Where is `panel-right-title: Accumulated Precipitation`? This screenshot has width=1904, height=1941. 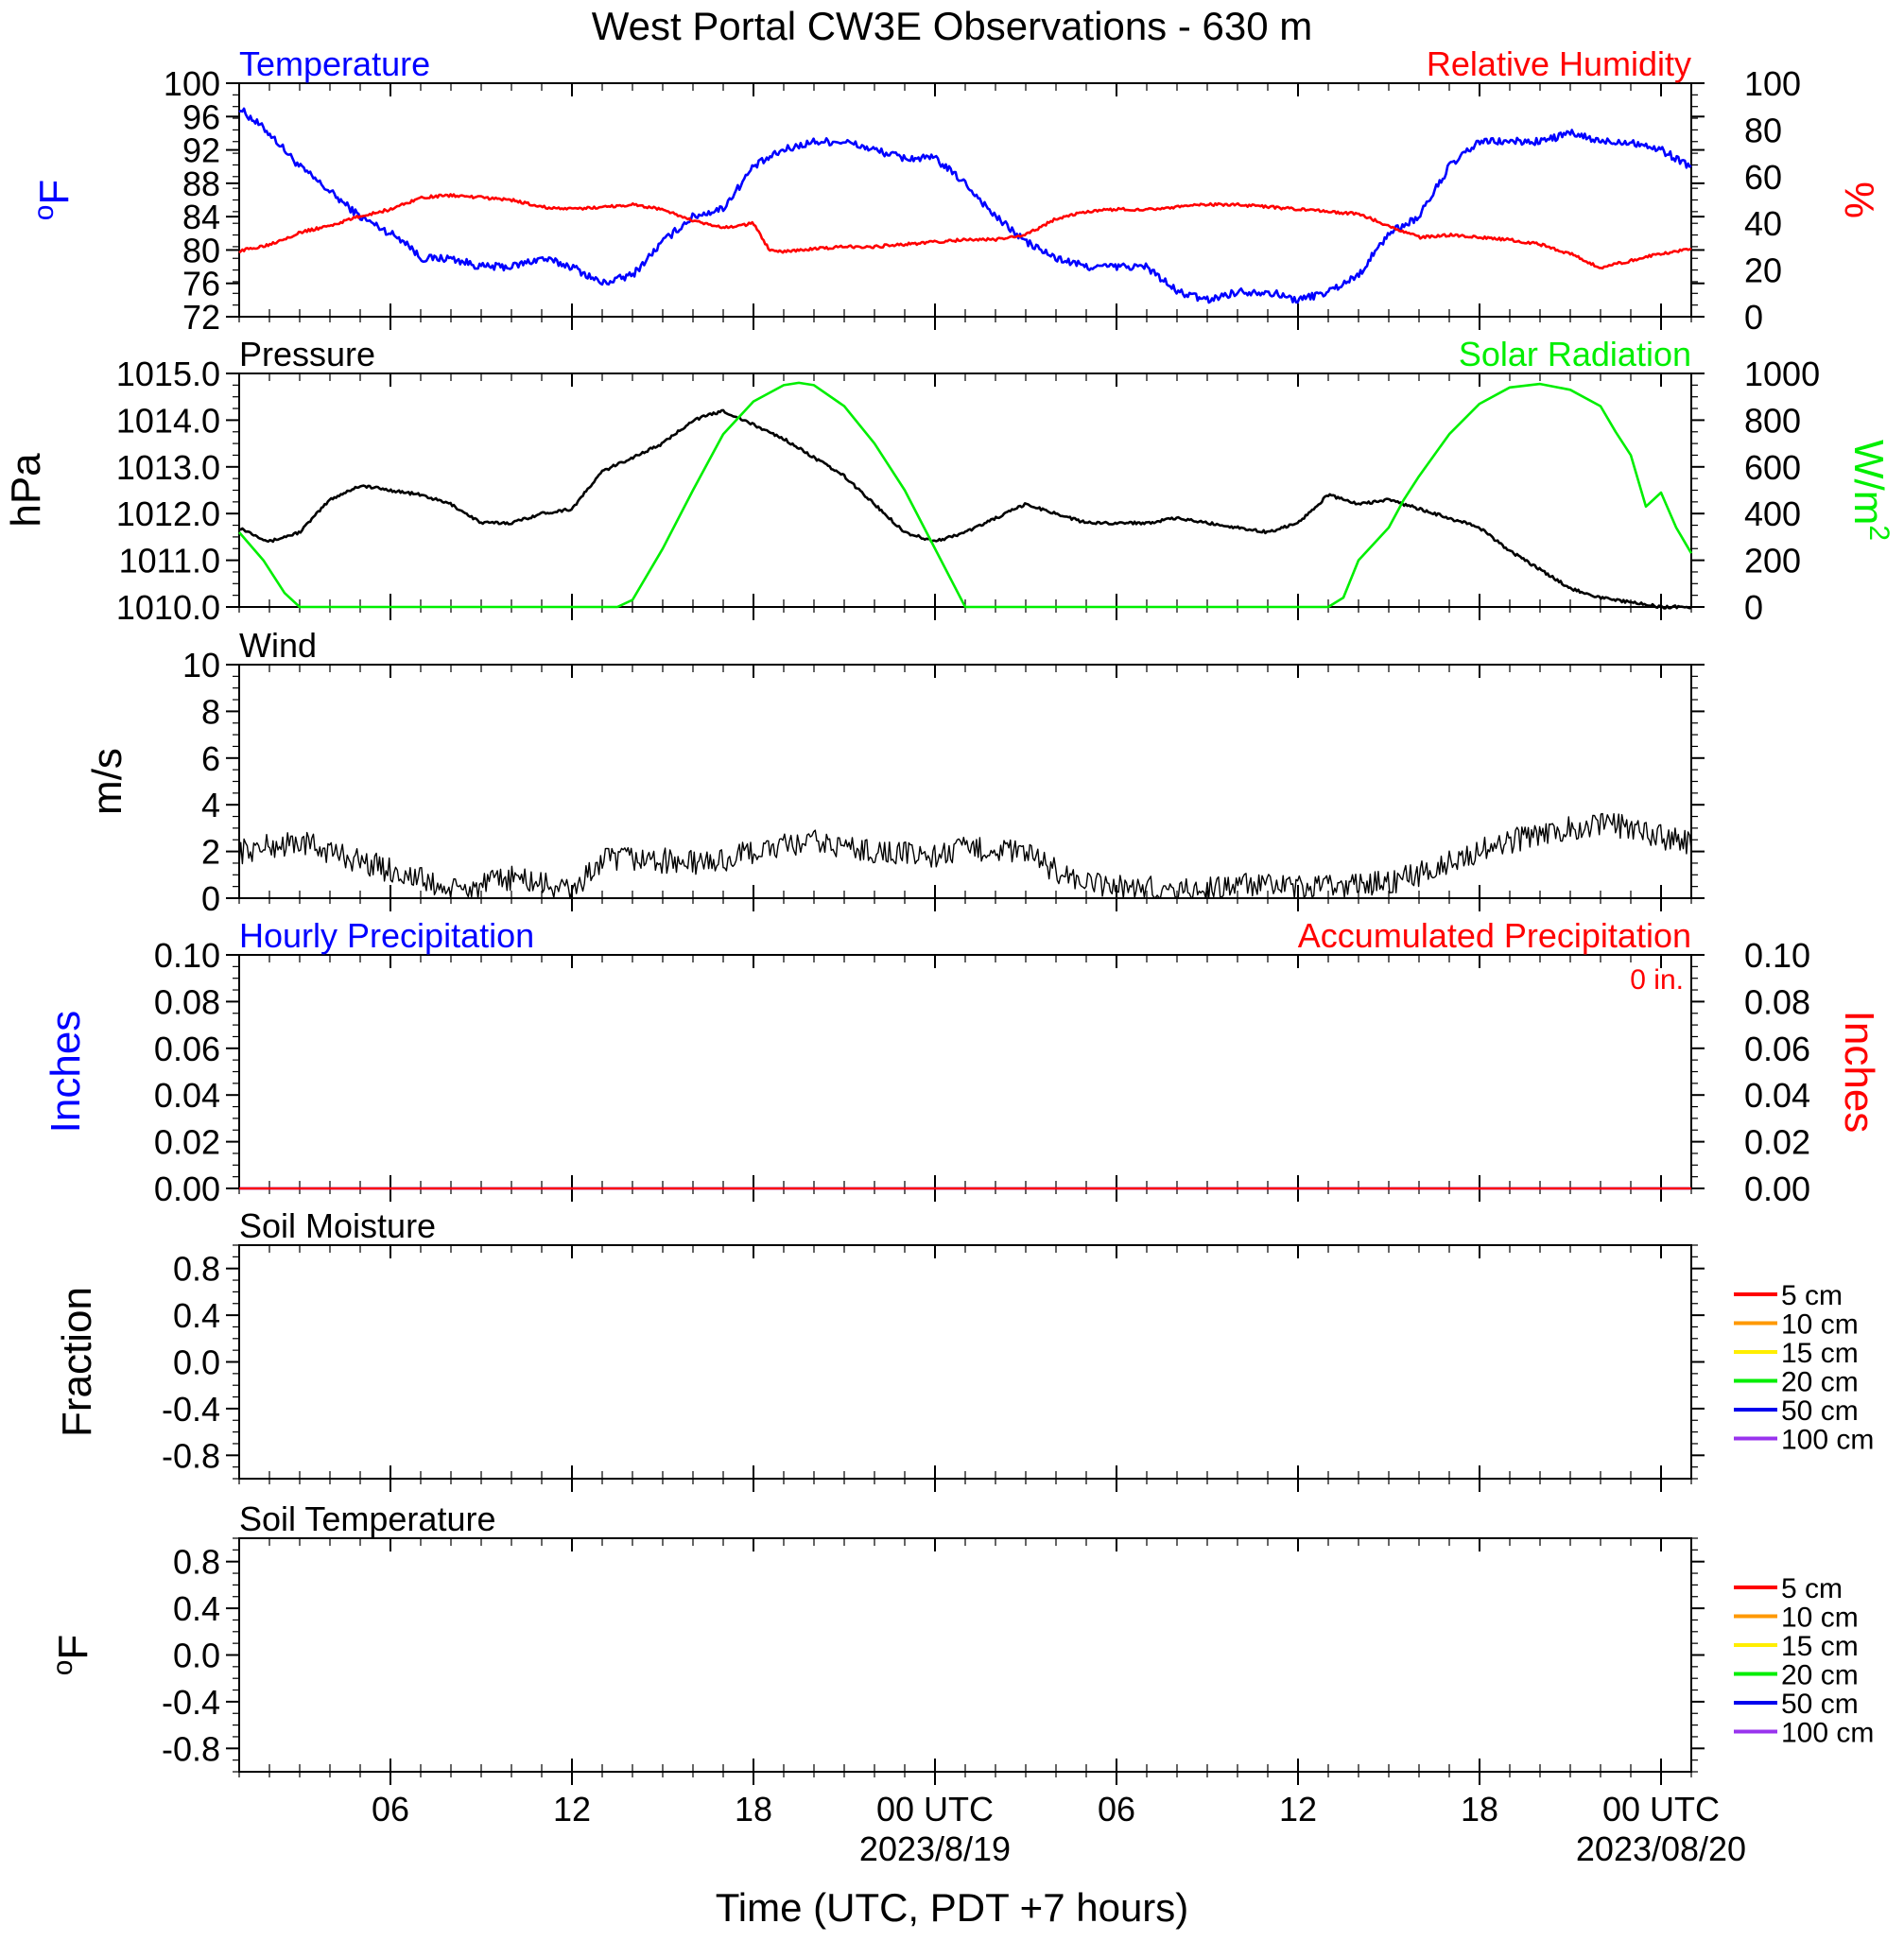 panel-right-title: Accumulated Precipitation is located at coordinates (1494, 936).